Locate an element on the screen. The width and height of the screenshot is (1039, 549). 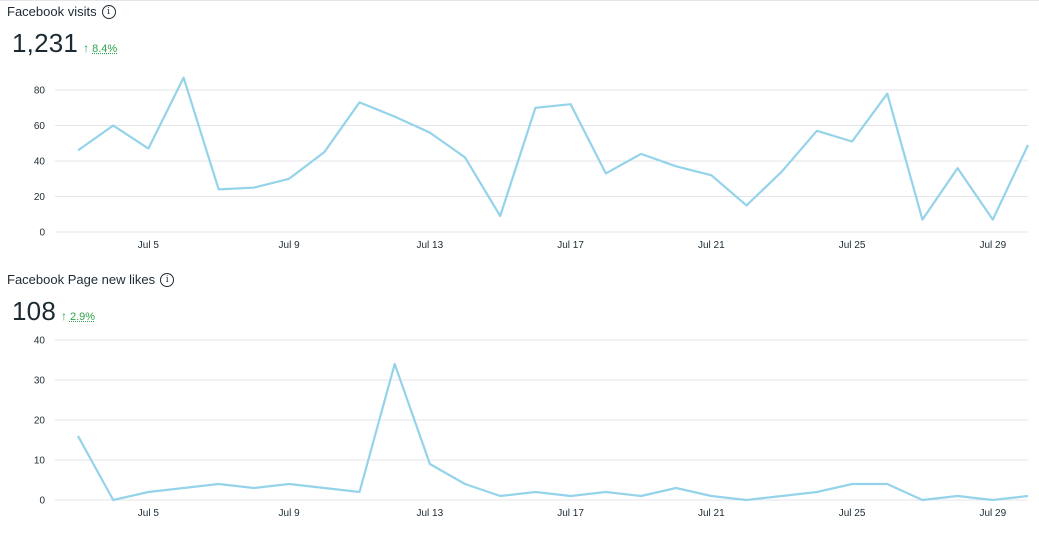
visits-metric-row: 1,231 ↑ 8.4% is located at coordinates (64, 43).